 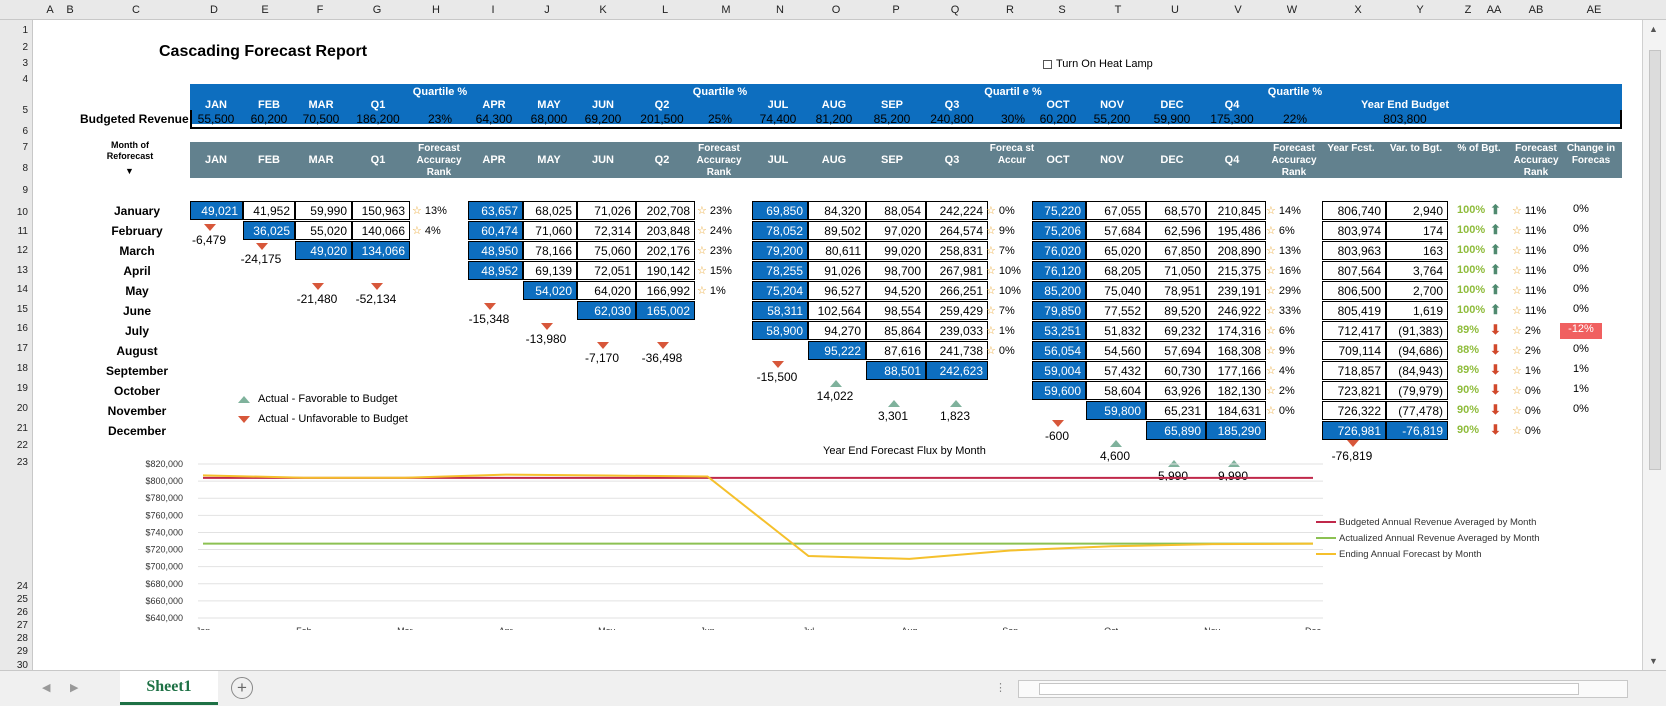 I want to click on prev-sheet-icon: ◀, so click(x=46, y=688).